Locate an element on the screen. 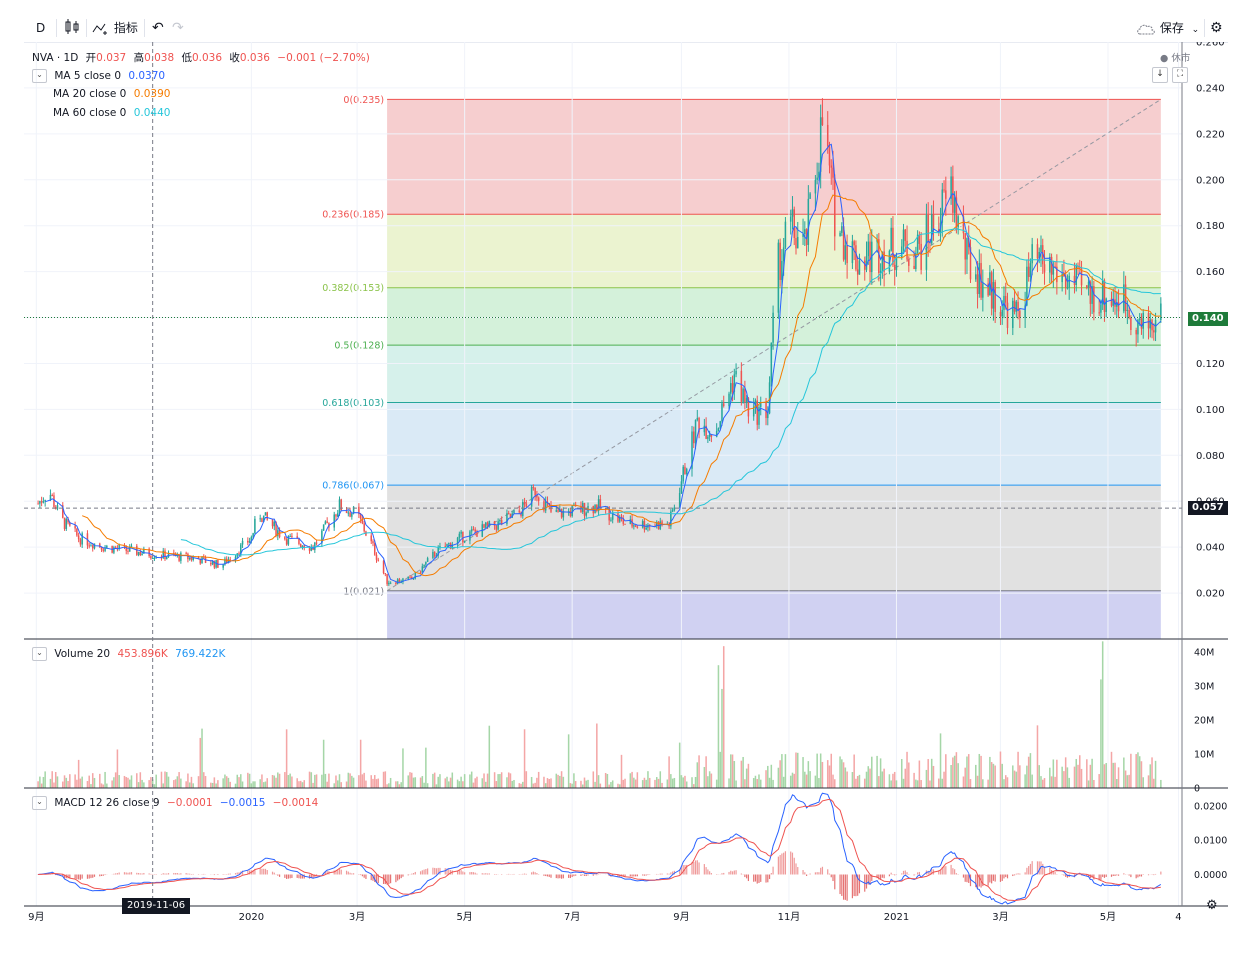 This screenshot has height=958, width=1256. change-value: −0.001 (−2.70%) is located at coordinates (323, 58).